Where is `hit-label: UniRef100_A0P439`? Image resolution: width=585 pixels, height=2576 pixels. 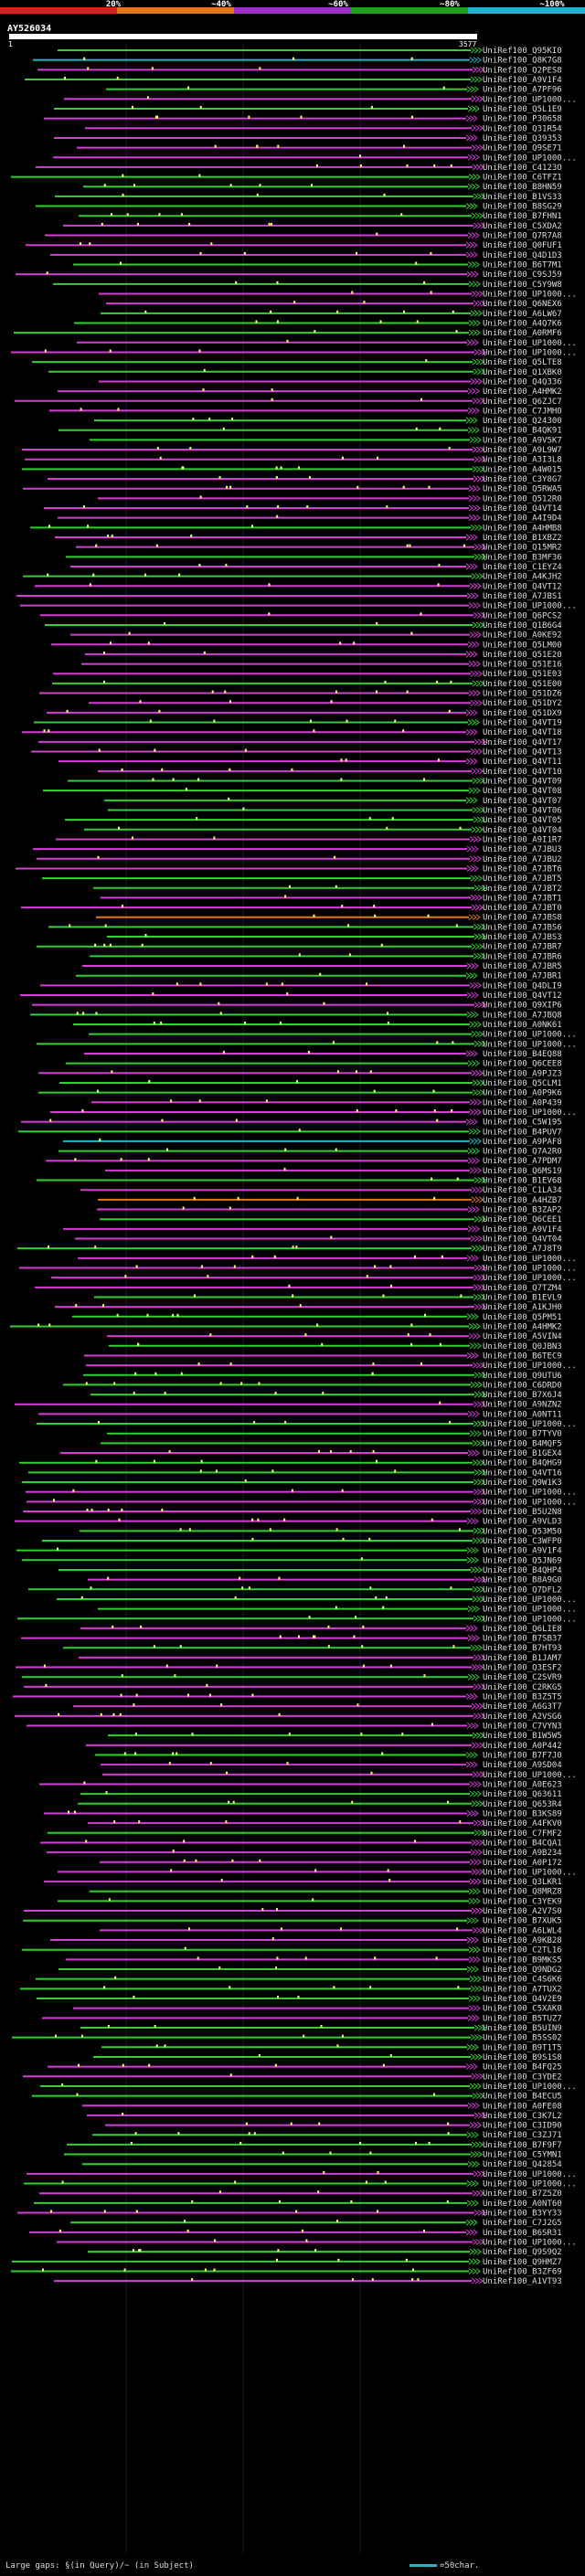
hit-label: UniRef100_A0P439 is located at coordinates (522, 1103).